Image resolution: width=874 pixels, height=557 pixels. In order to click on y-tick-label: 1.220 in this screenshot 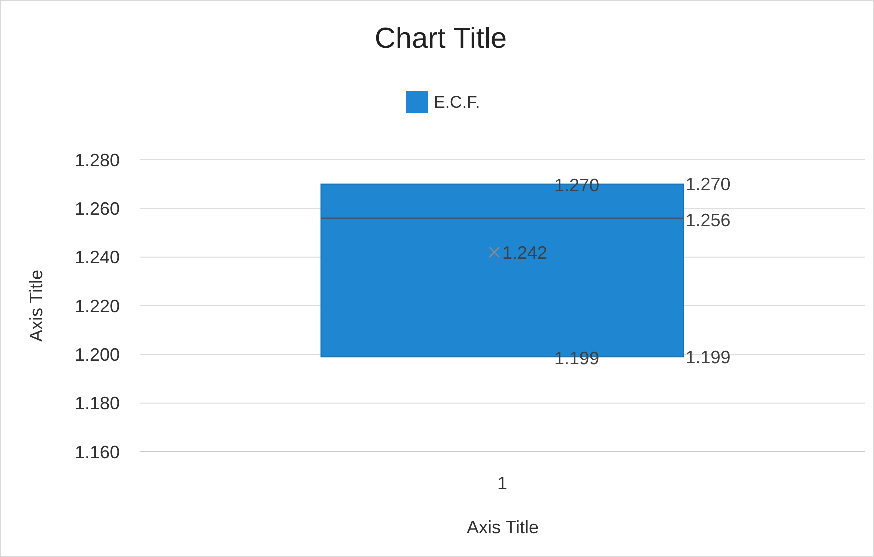, I will do `click(97, 306)`.